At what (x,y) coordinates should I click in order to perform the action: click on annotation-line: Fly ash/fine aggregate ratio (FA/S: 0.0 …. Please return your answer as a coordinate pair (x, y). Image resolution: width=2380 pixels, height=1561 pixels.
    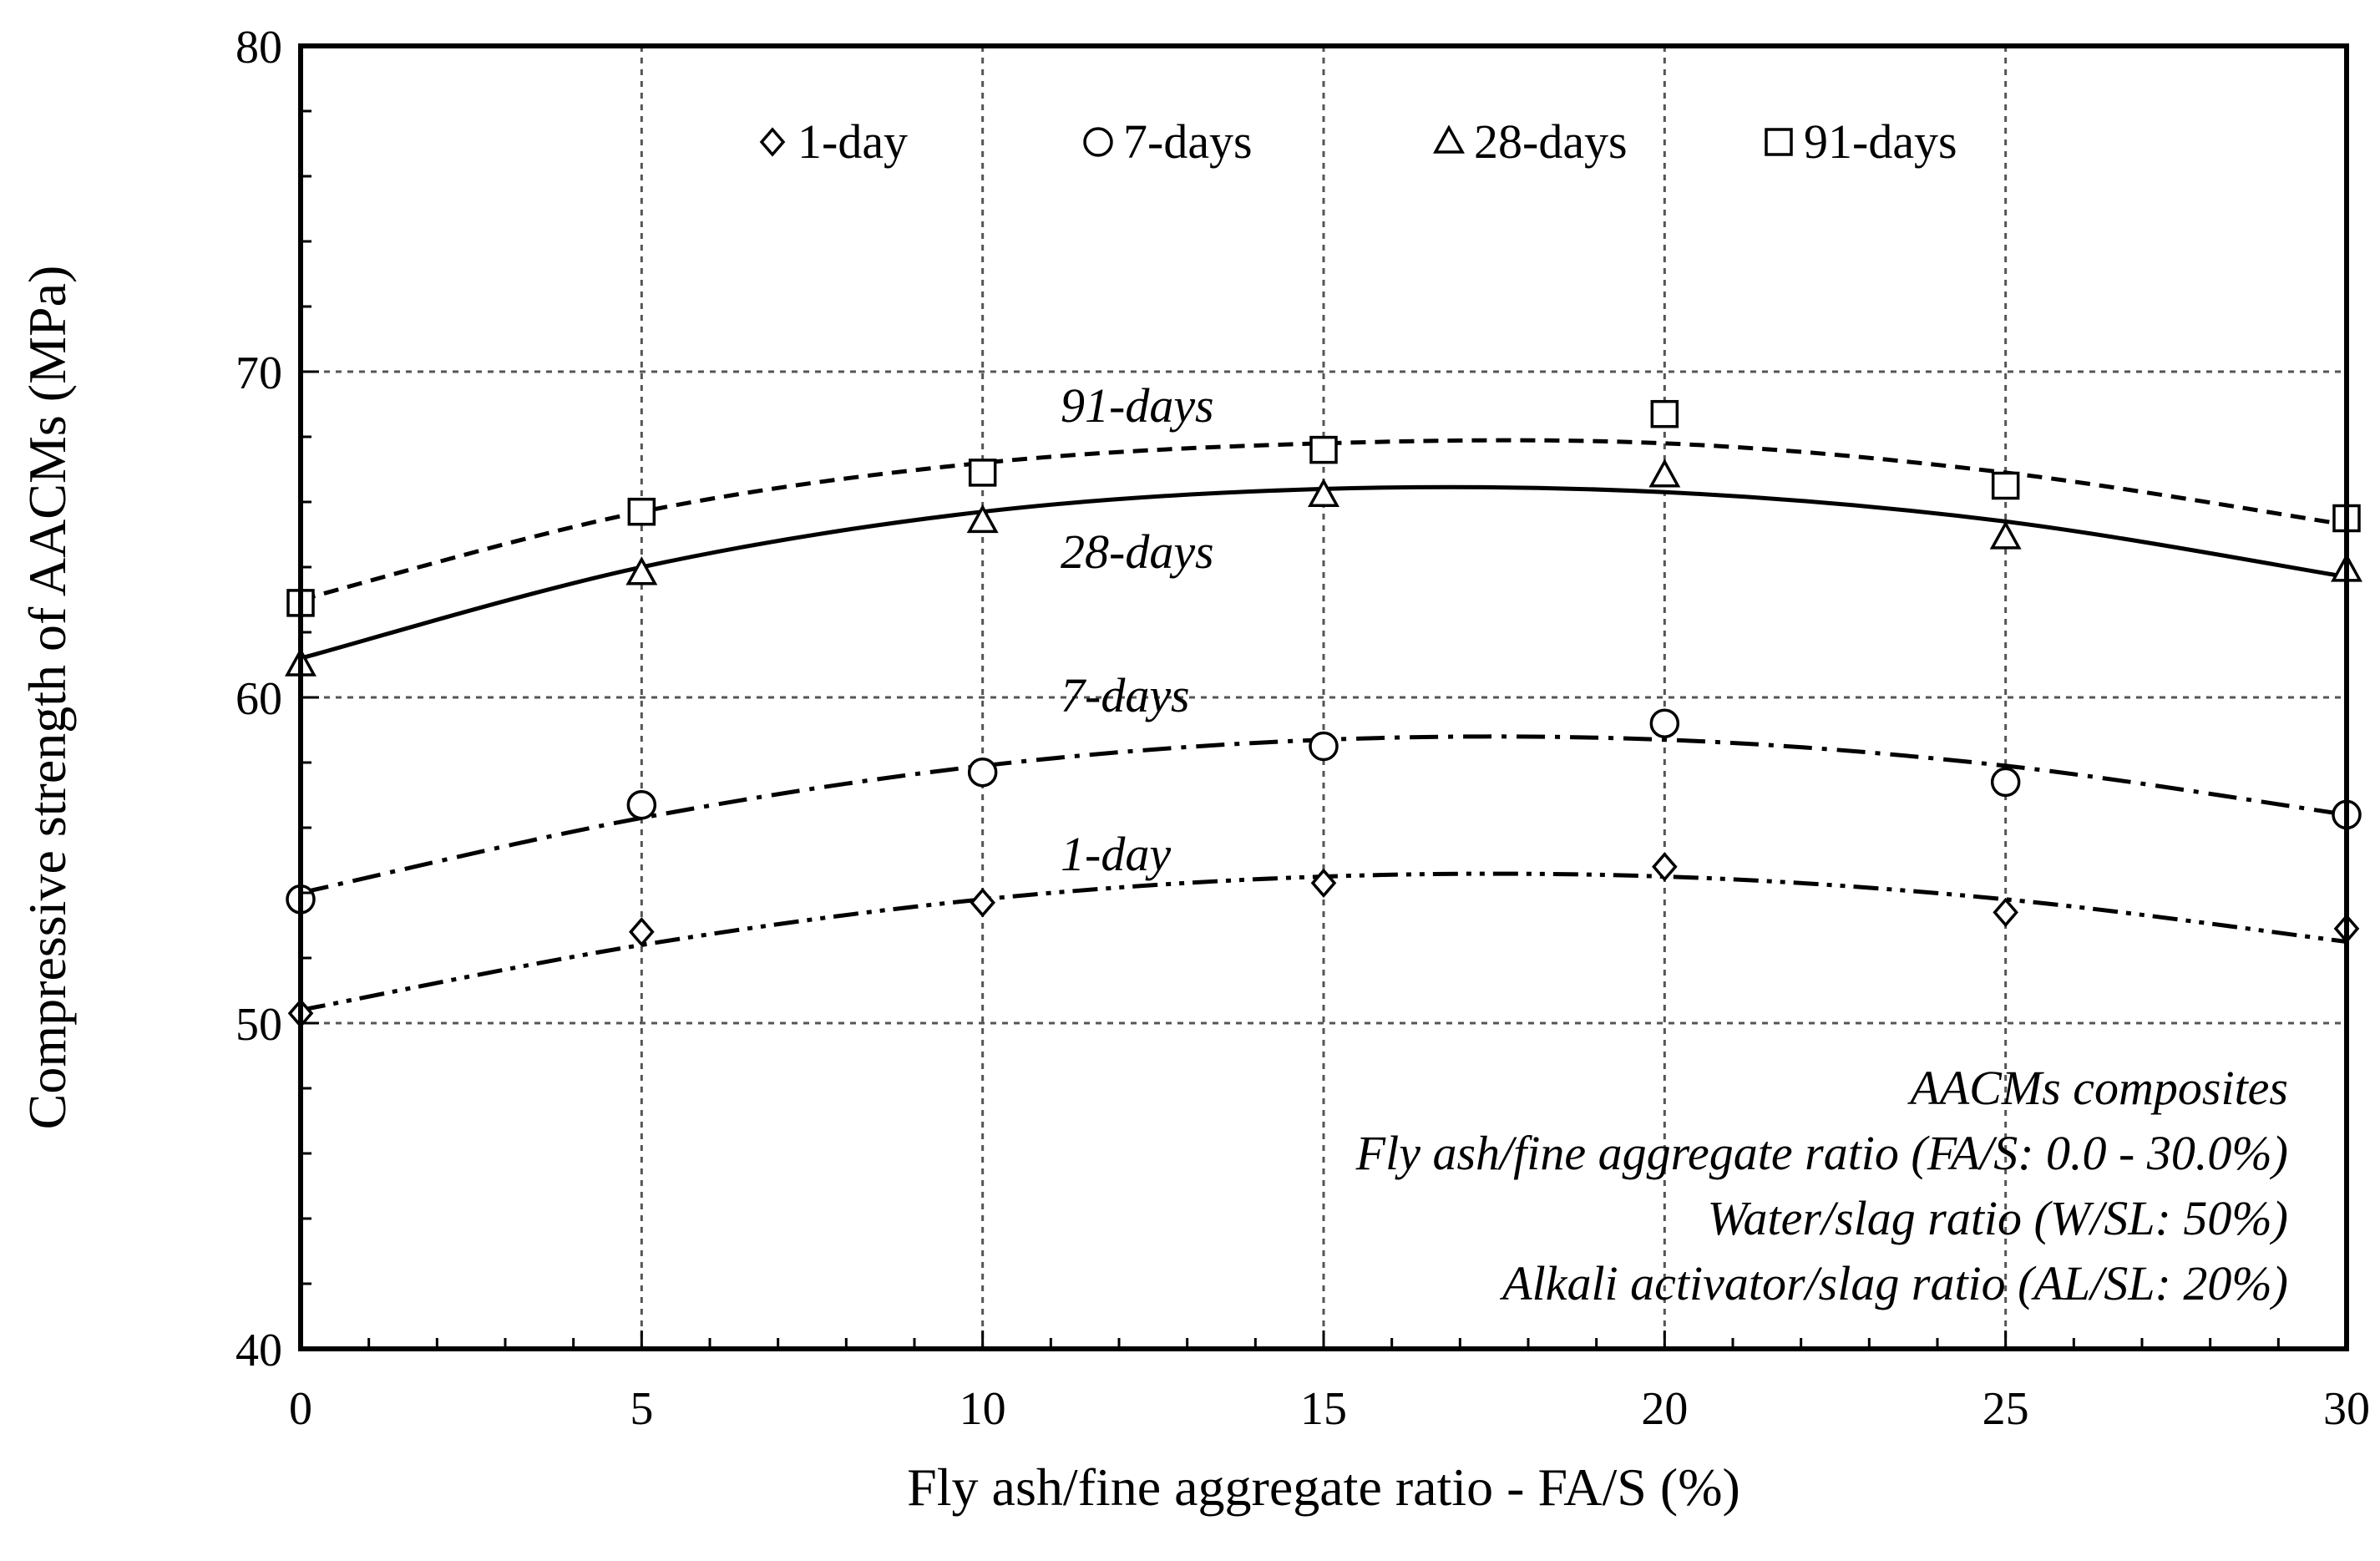
    Looking at the image, I should click on (1822, 1153).